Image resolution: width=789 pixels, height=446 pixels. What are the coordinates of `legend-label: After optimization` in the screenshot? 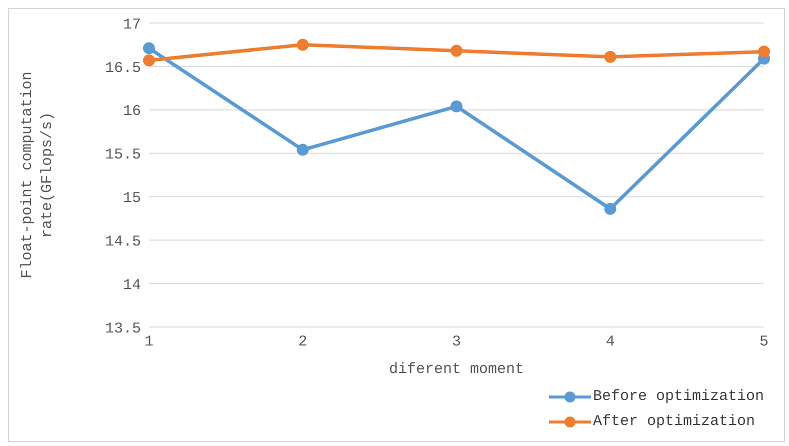 It's located at (673, 421).